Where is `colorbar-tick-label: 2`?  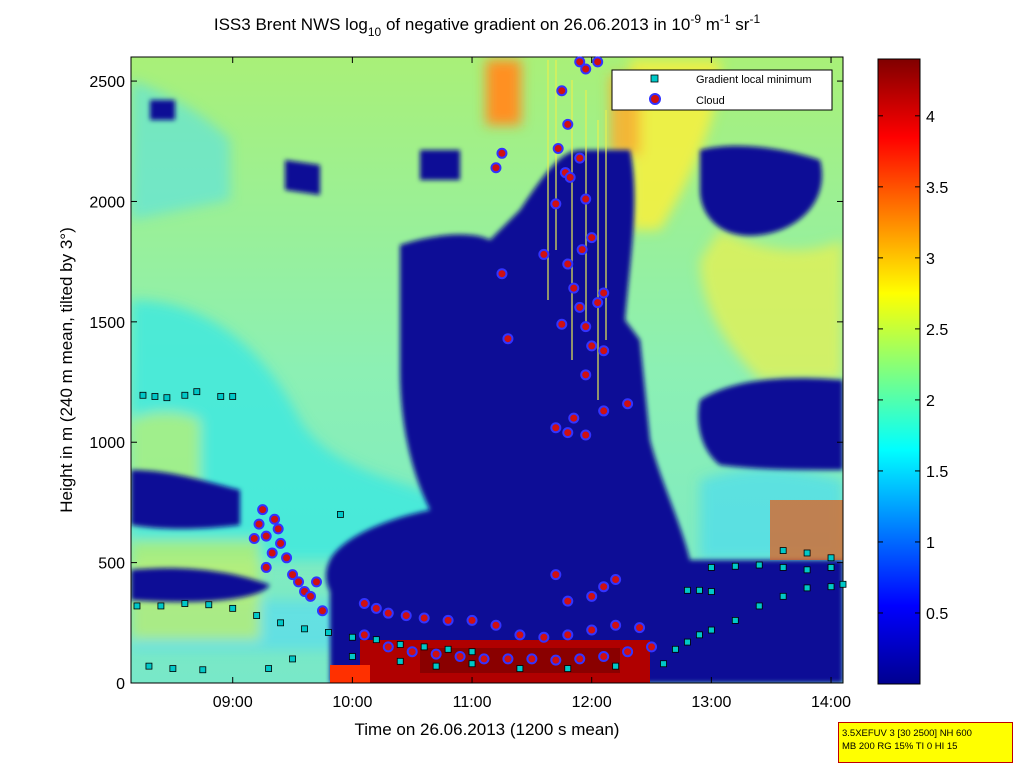 colorbar-tick-label: 2 is located at coordinates (930, 401).